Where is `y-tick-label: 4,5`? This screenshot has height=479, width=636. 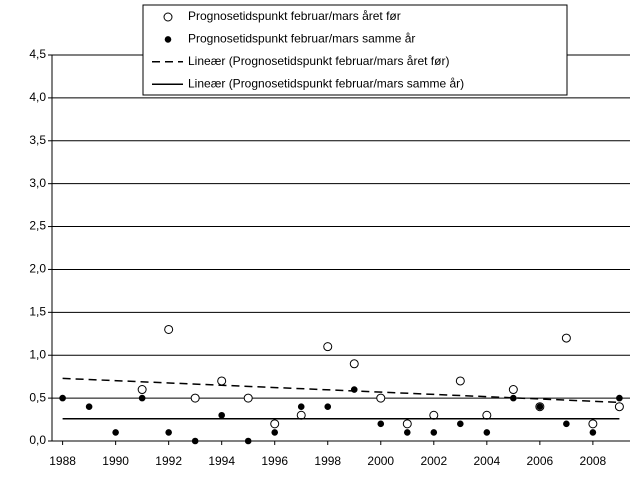 y-tick-label: 4,5 is located at coordinates (37, 54).